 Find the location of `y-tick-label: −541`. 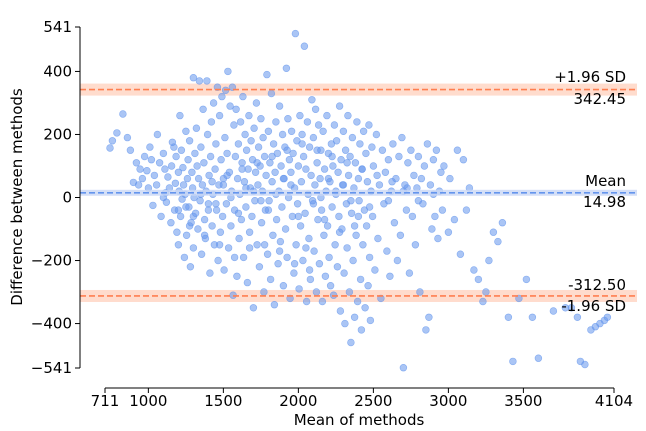

y-tick-label: −541 is located at coordinates (51, 368).